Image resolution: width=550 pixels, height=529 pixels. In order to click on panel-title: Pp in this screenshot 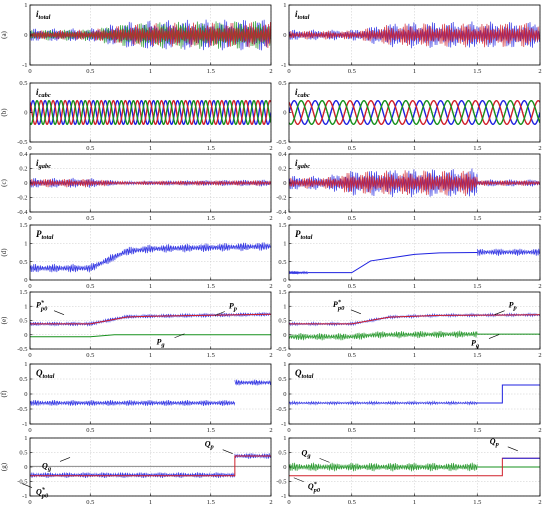, I will do `click(513, 306)`.